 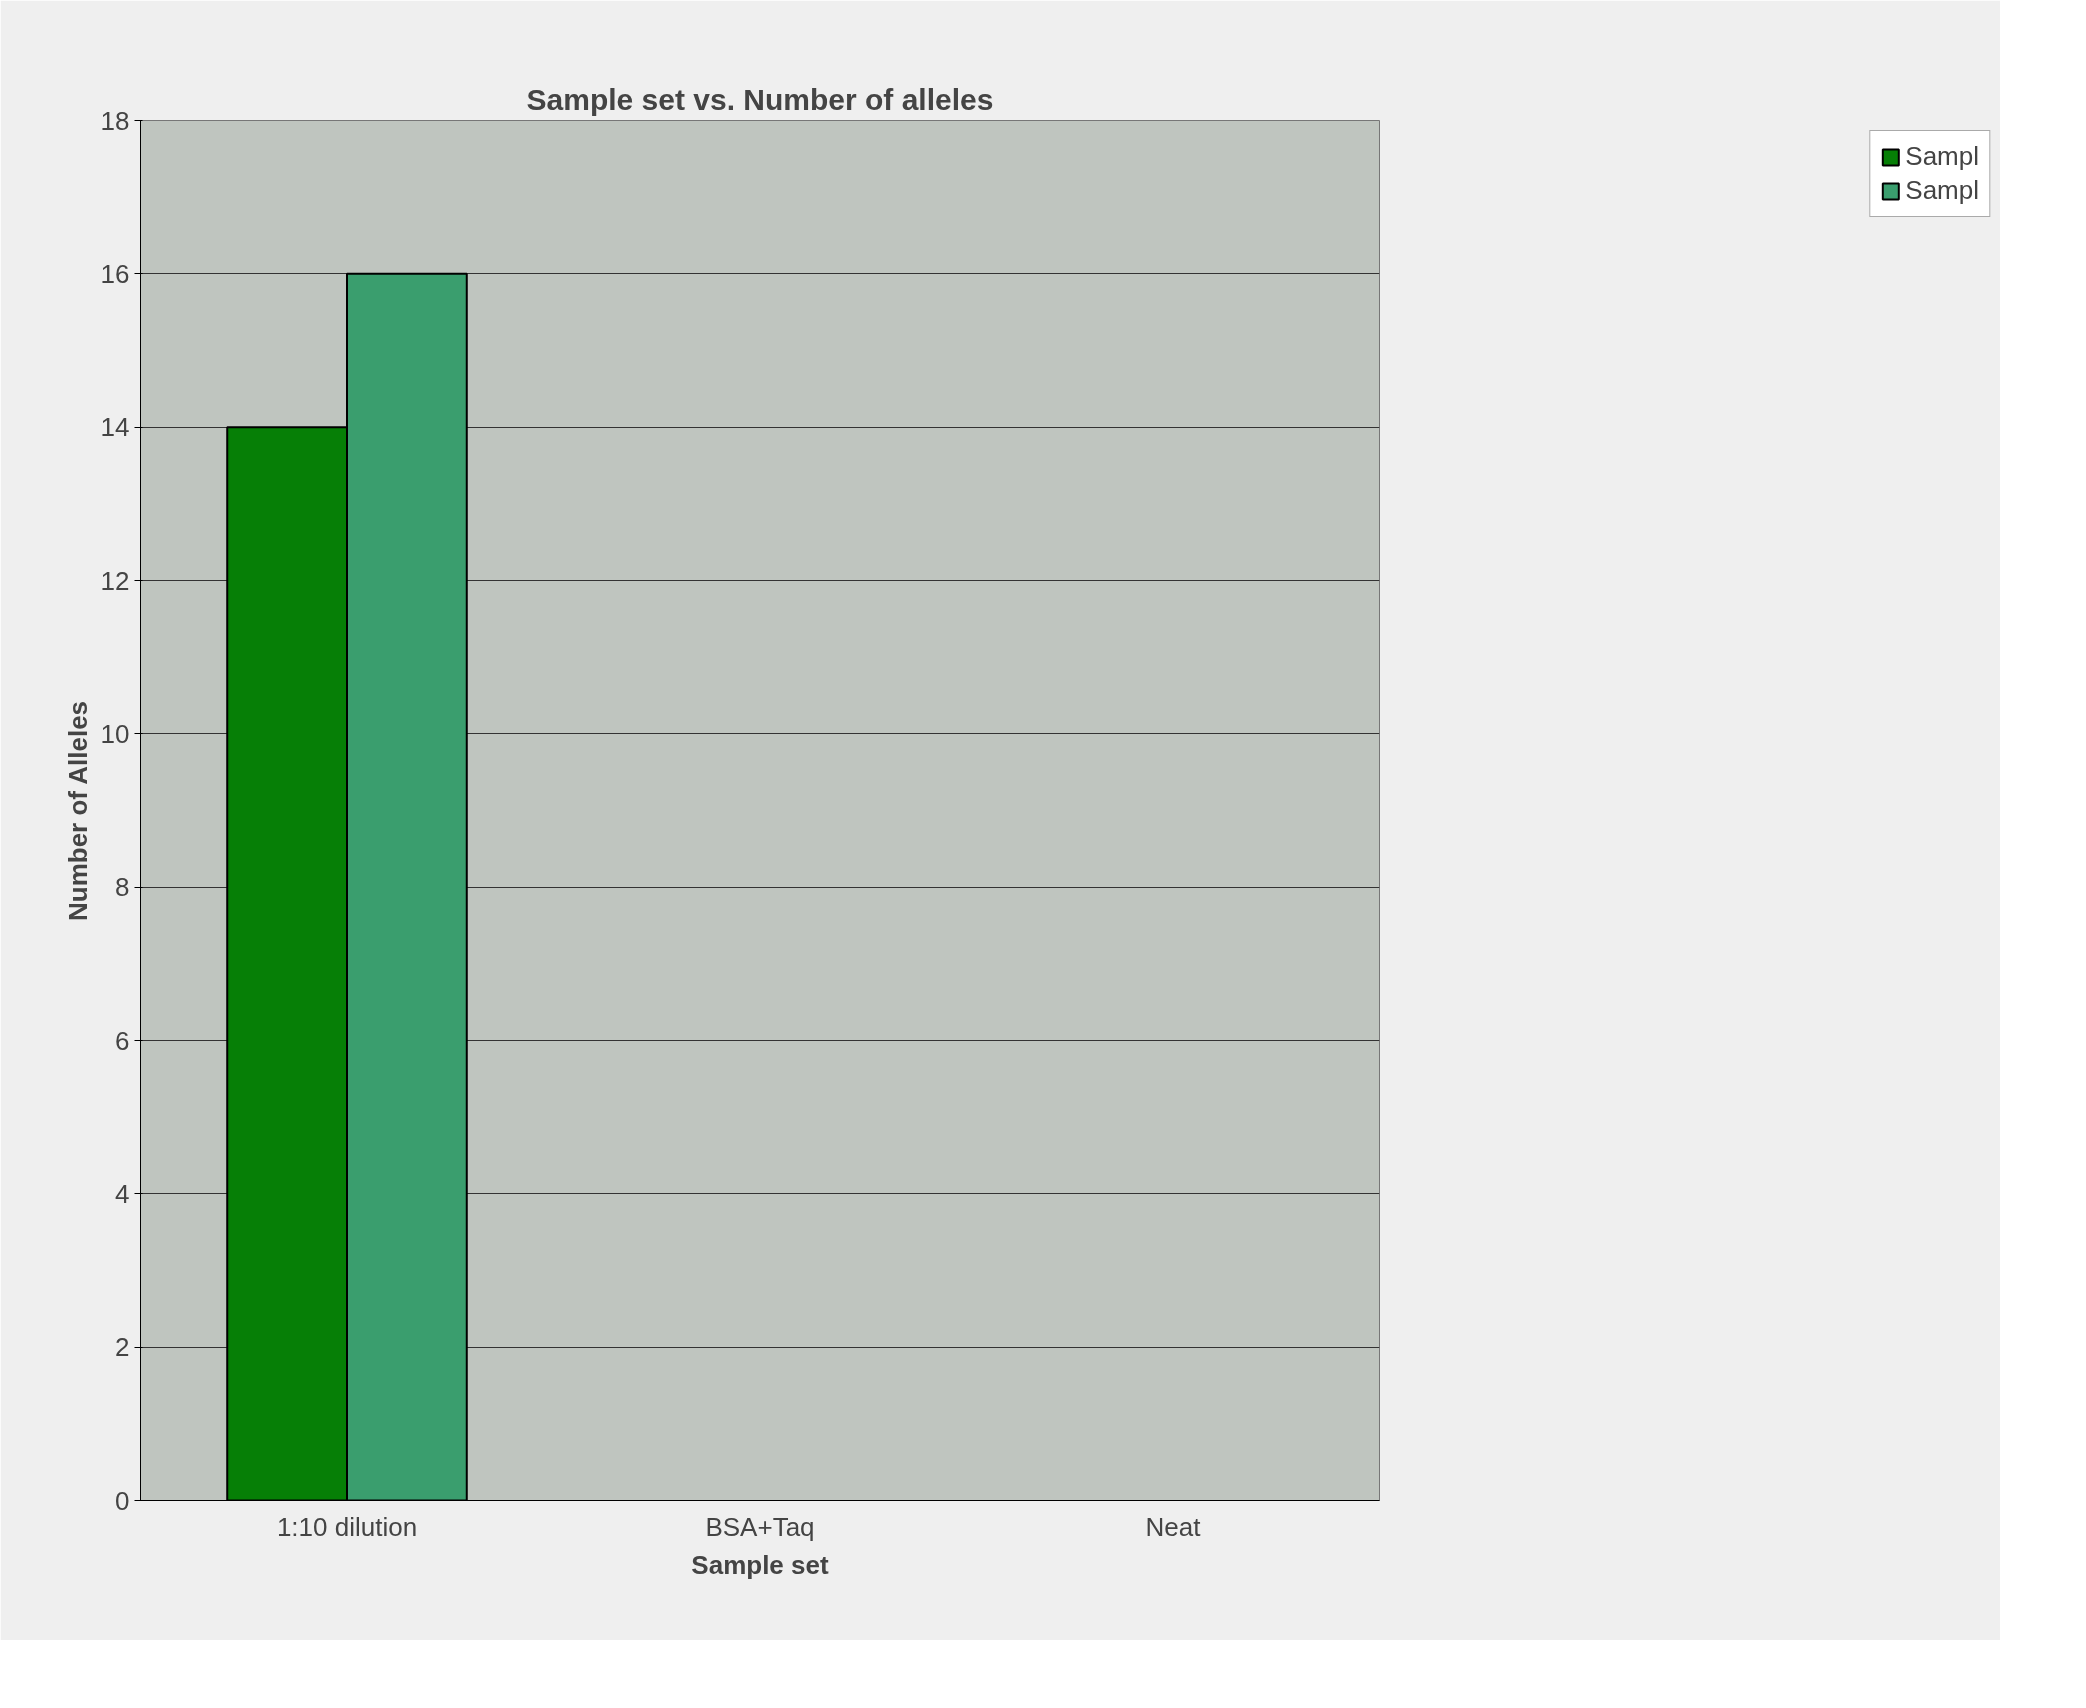 I want to click on chart-title: Sample set vs. Number of alleles, so click(x=760, y=99).